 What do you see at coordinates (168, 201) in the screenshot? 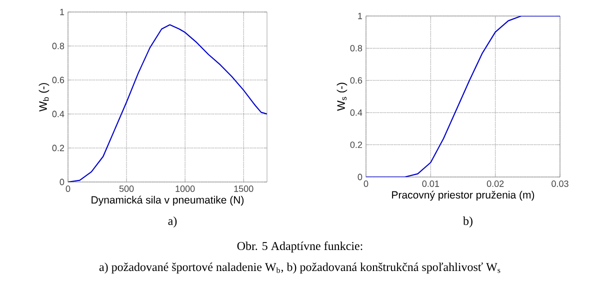
I see `x-axis-title: Dynamická sila v pneumatike (N)` at bounding box center [168, 201].